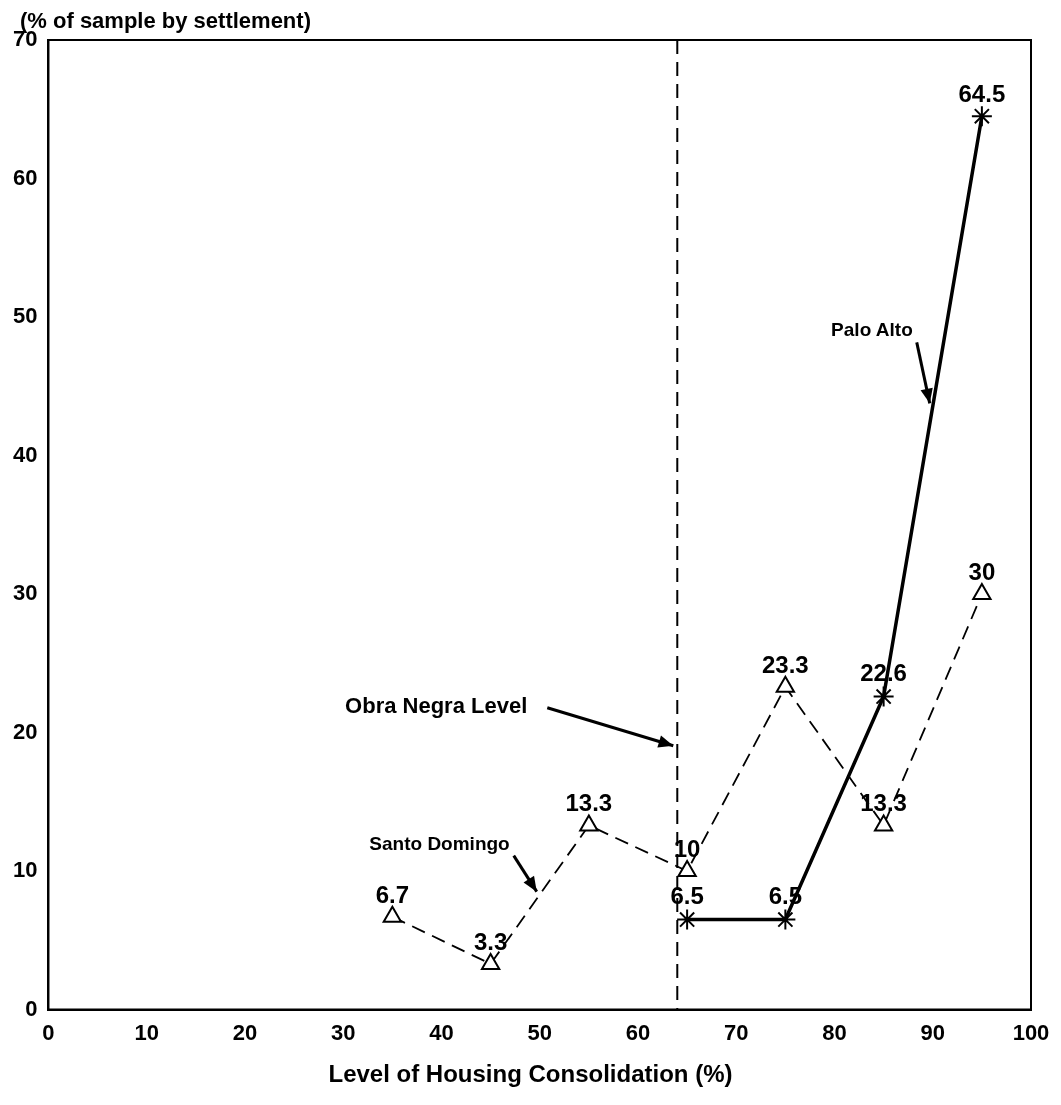 This screenshot has width=1061, height=1105. Describe the element at coordinates (539, 1032) in the screenshot. I see `x-tick-label: 50` at that location.